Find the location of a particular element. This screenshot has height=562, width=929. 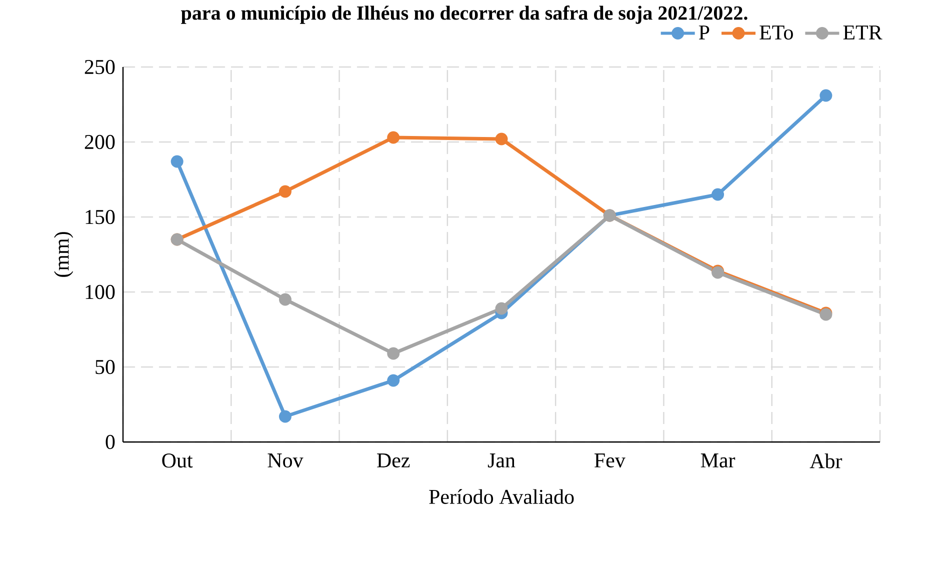

x-tick-label: Mar is located at coordinates (718, 461).